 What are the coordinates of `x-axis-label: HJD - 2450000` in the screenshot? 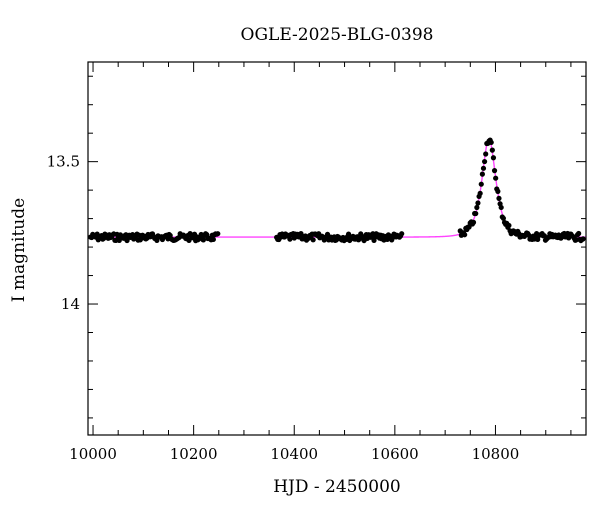 It's located at (337, 487).